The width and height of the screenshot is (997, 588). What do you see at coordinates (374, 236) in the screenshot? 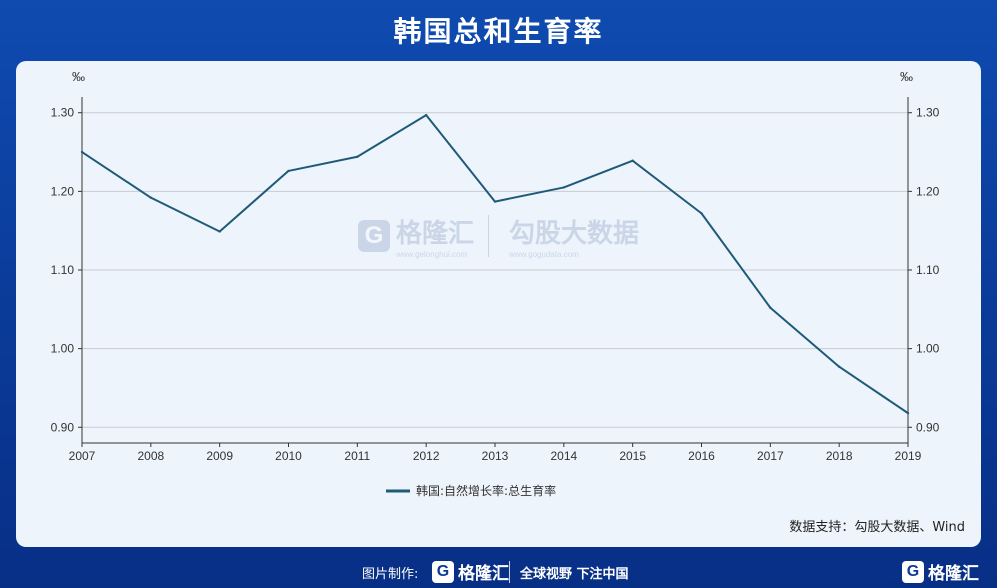
I see `brand-logo-icon: G` at bounding box center [374, 236].